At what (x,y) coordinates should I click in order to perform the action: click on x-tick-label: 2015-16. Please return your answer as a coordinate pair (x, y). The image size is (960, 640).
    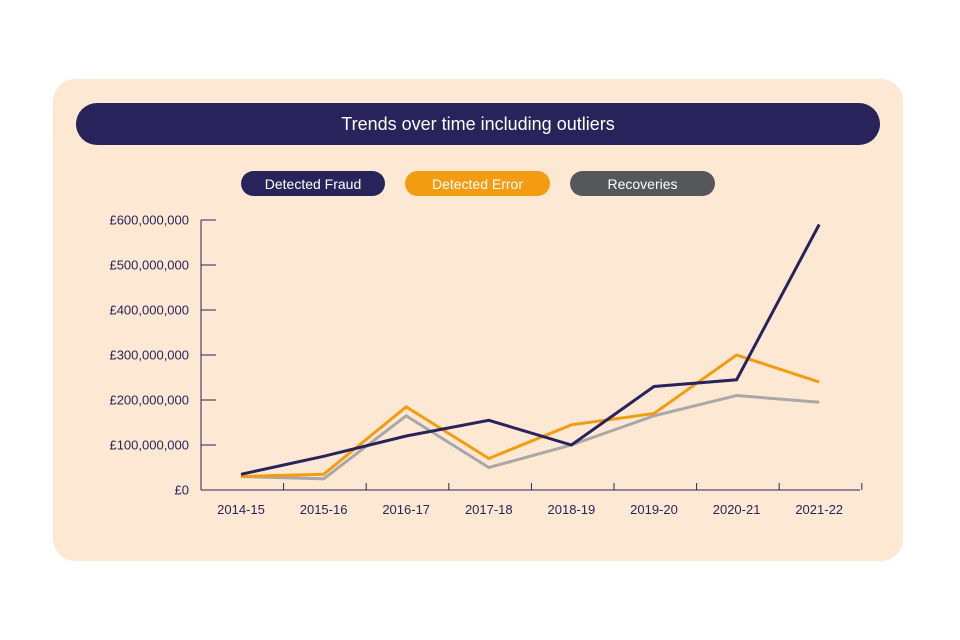
    Looking at the image, I should click on (324, 509).